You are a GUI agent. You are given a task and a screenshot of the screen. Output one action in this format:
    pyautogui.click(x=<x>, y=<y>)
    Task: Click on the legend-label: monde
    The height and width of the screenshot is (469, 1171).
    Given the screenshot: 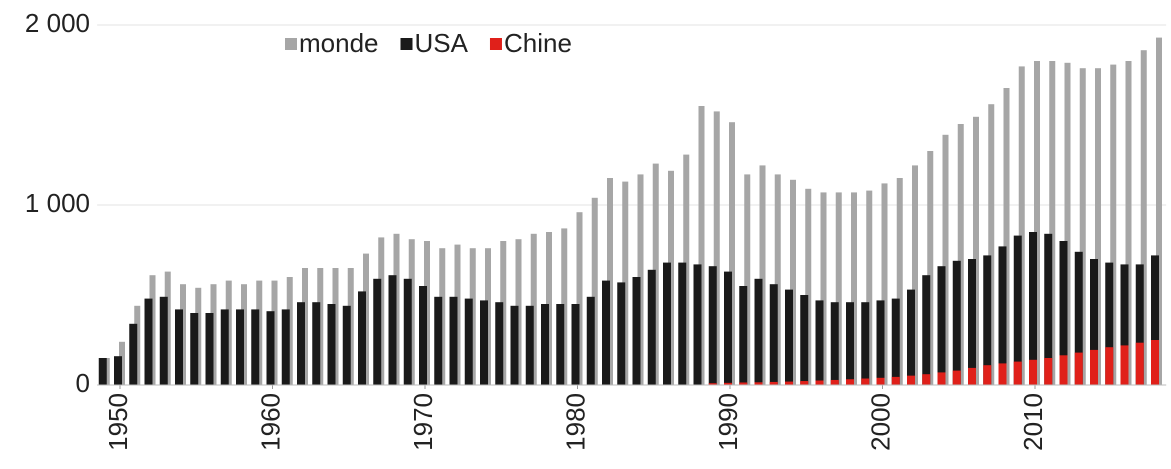 What is the action you would take?
    pyautogui.click(x=339, y=43)
    